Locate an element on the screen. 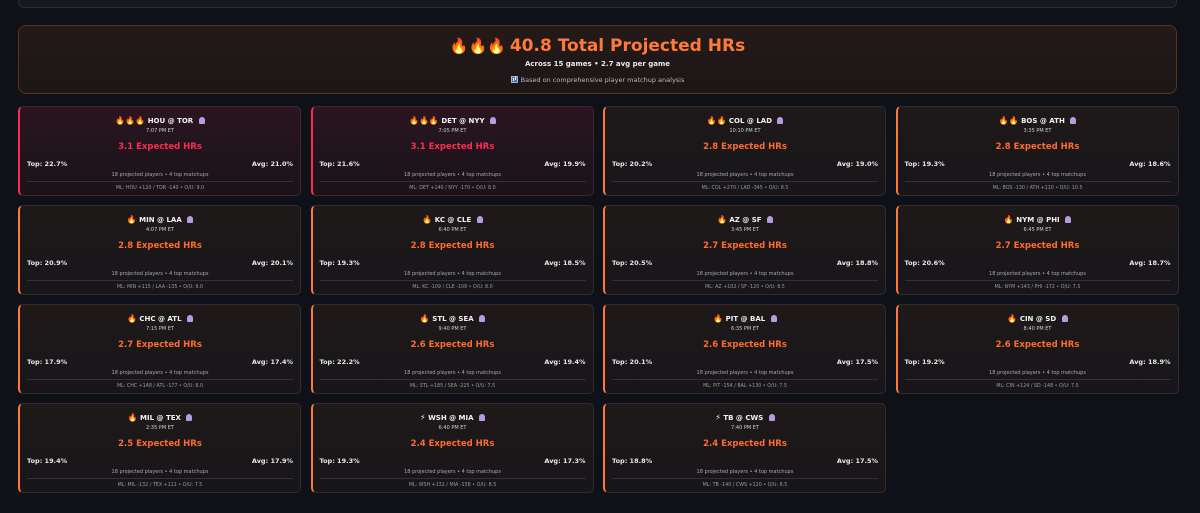  top-probability: Top: 20.5% is located at coordinates (632, 263).